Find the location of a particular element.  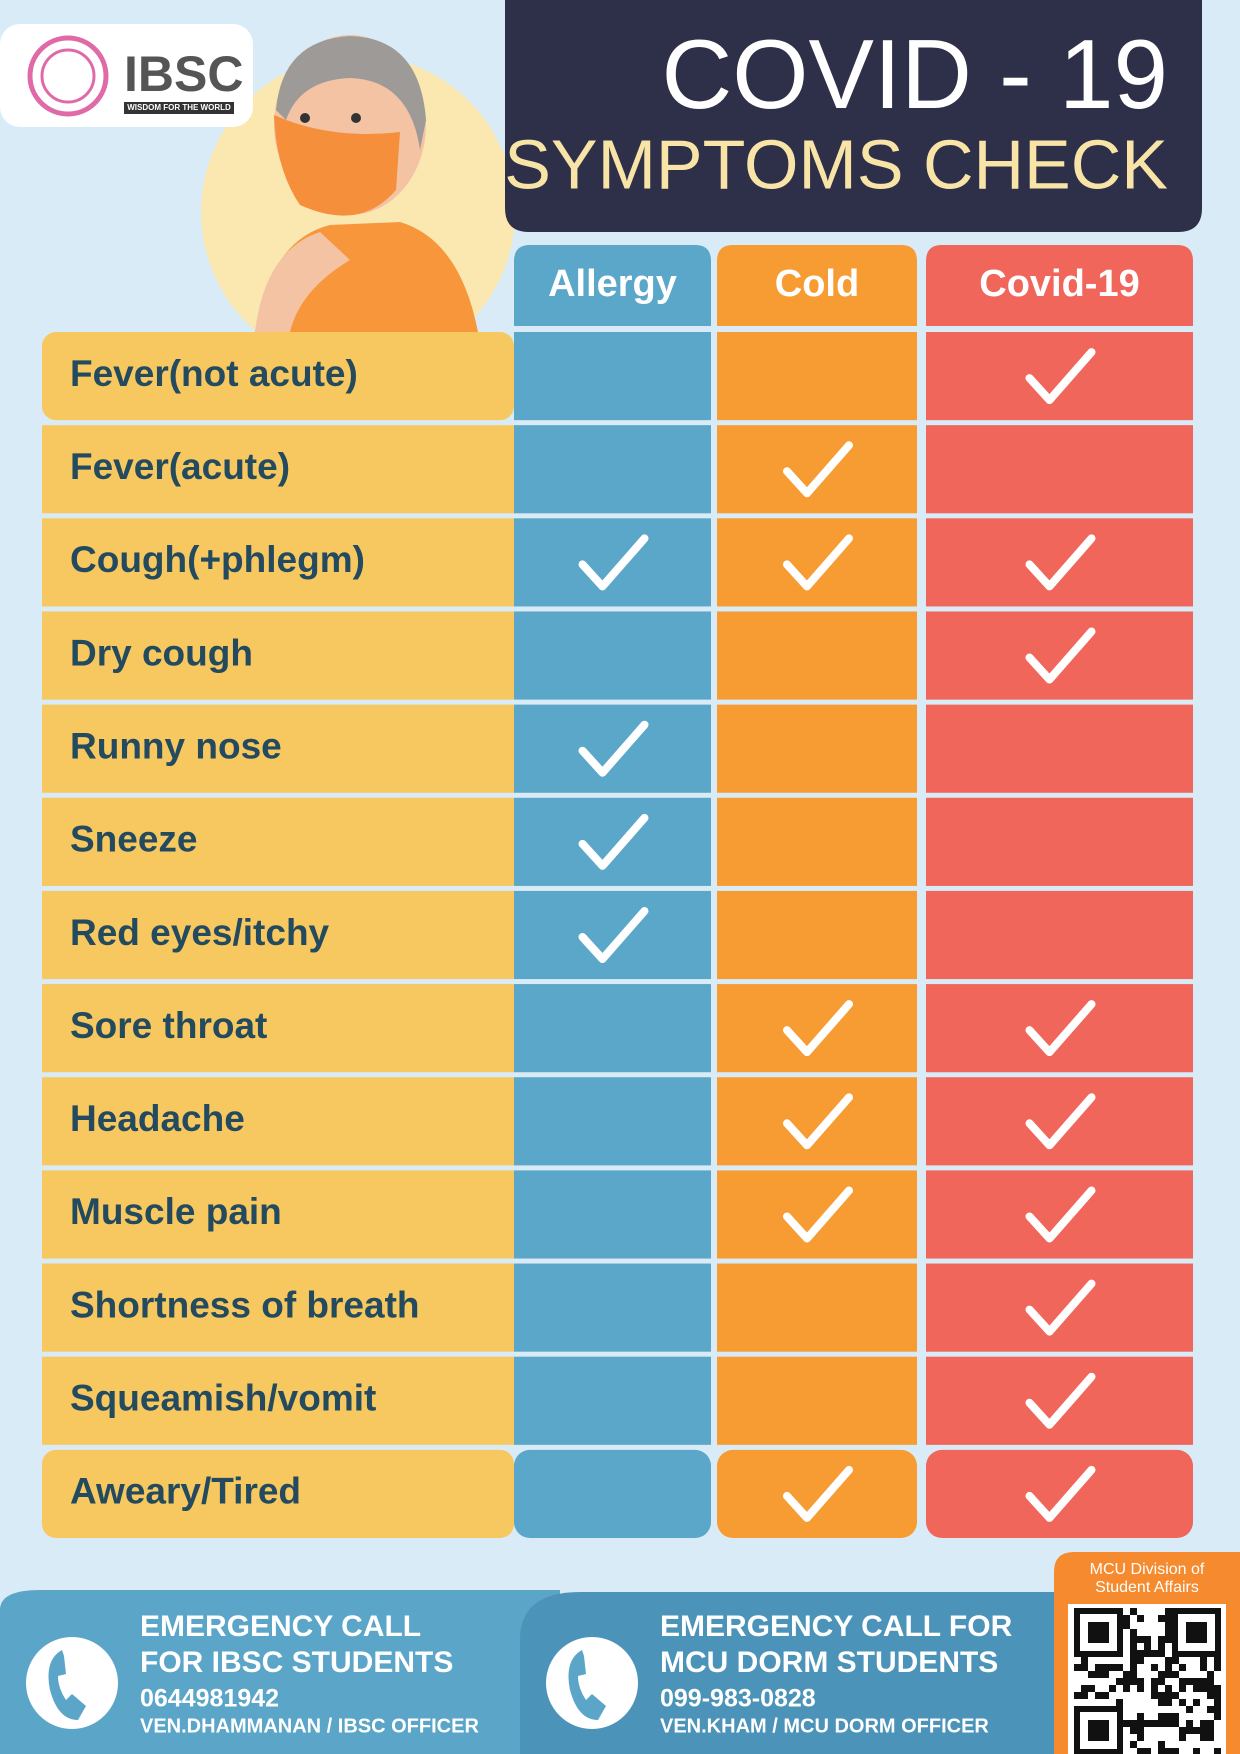

column-header: Cold is located at coordinates (817, 284).